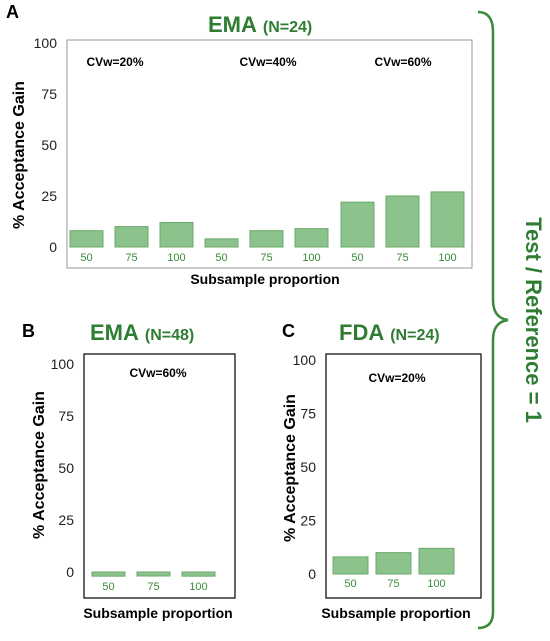 The image size is (550, 641). What do you see at coordinates (157, 373) in the screenshot?
I see `panel-b-group-label: CVw=60%` at bounding box center [157, 373].